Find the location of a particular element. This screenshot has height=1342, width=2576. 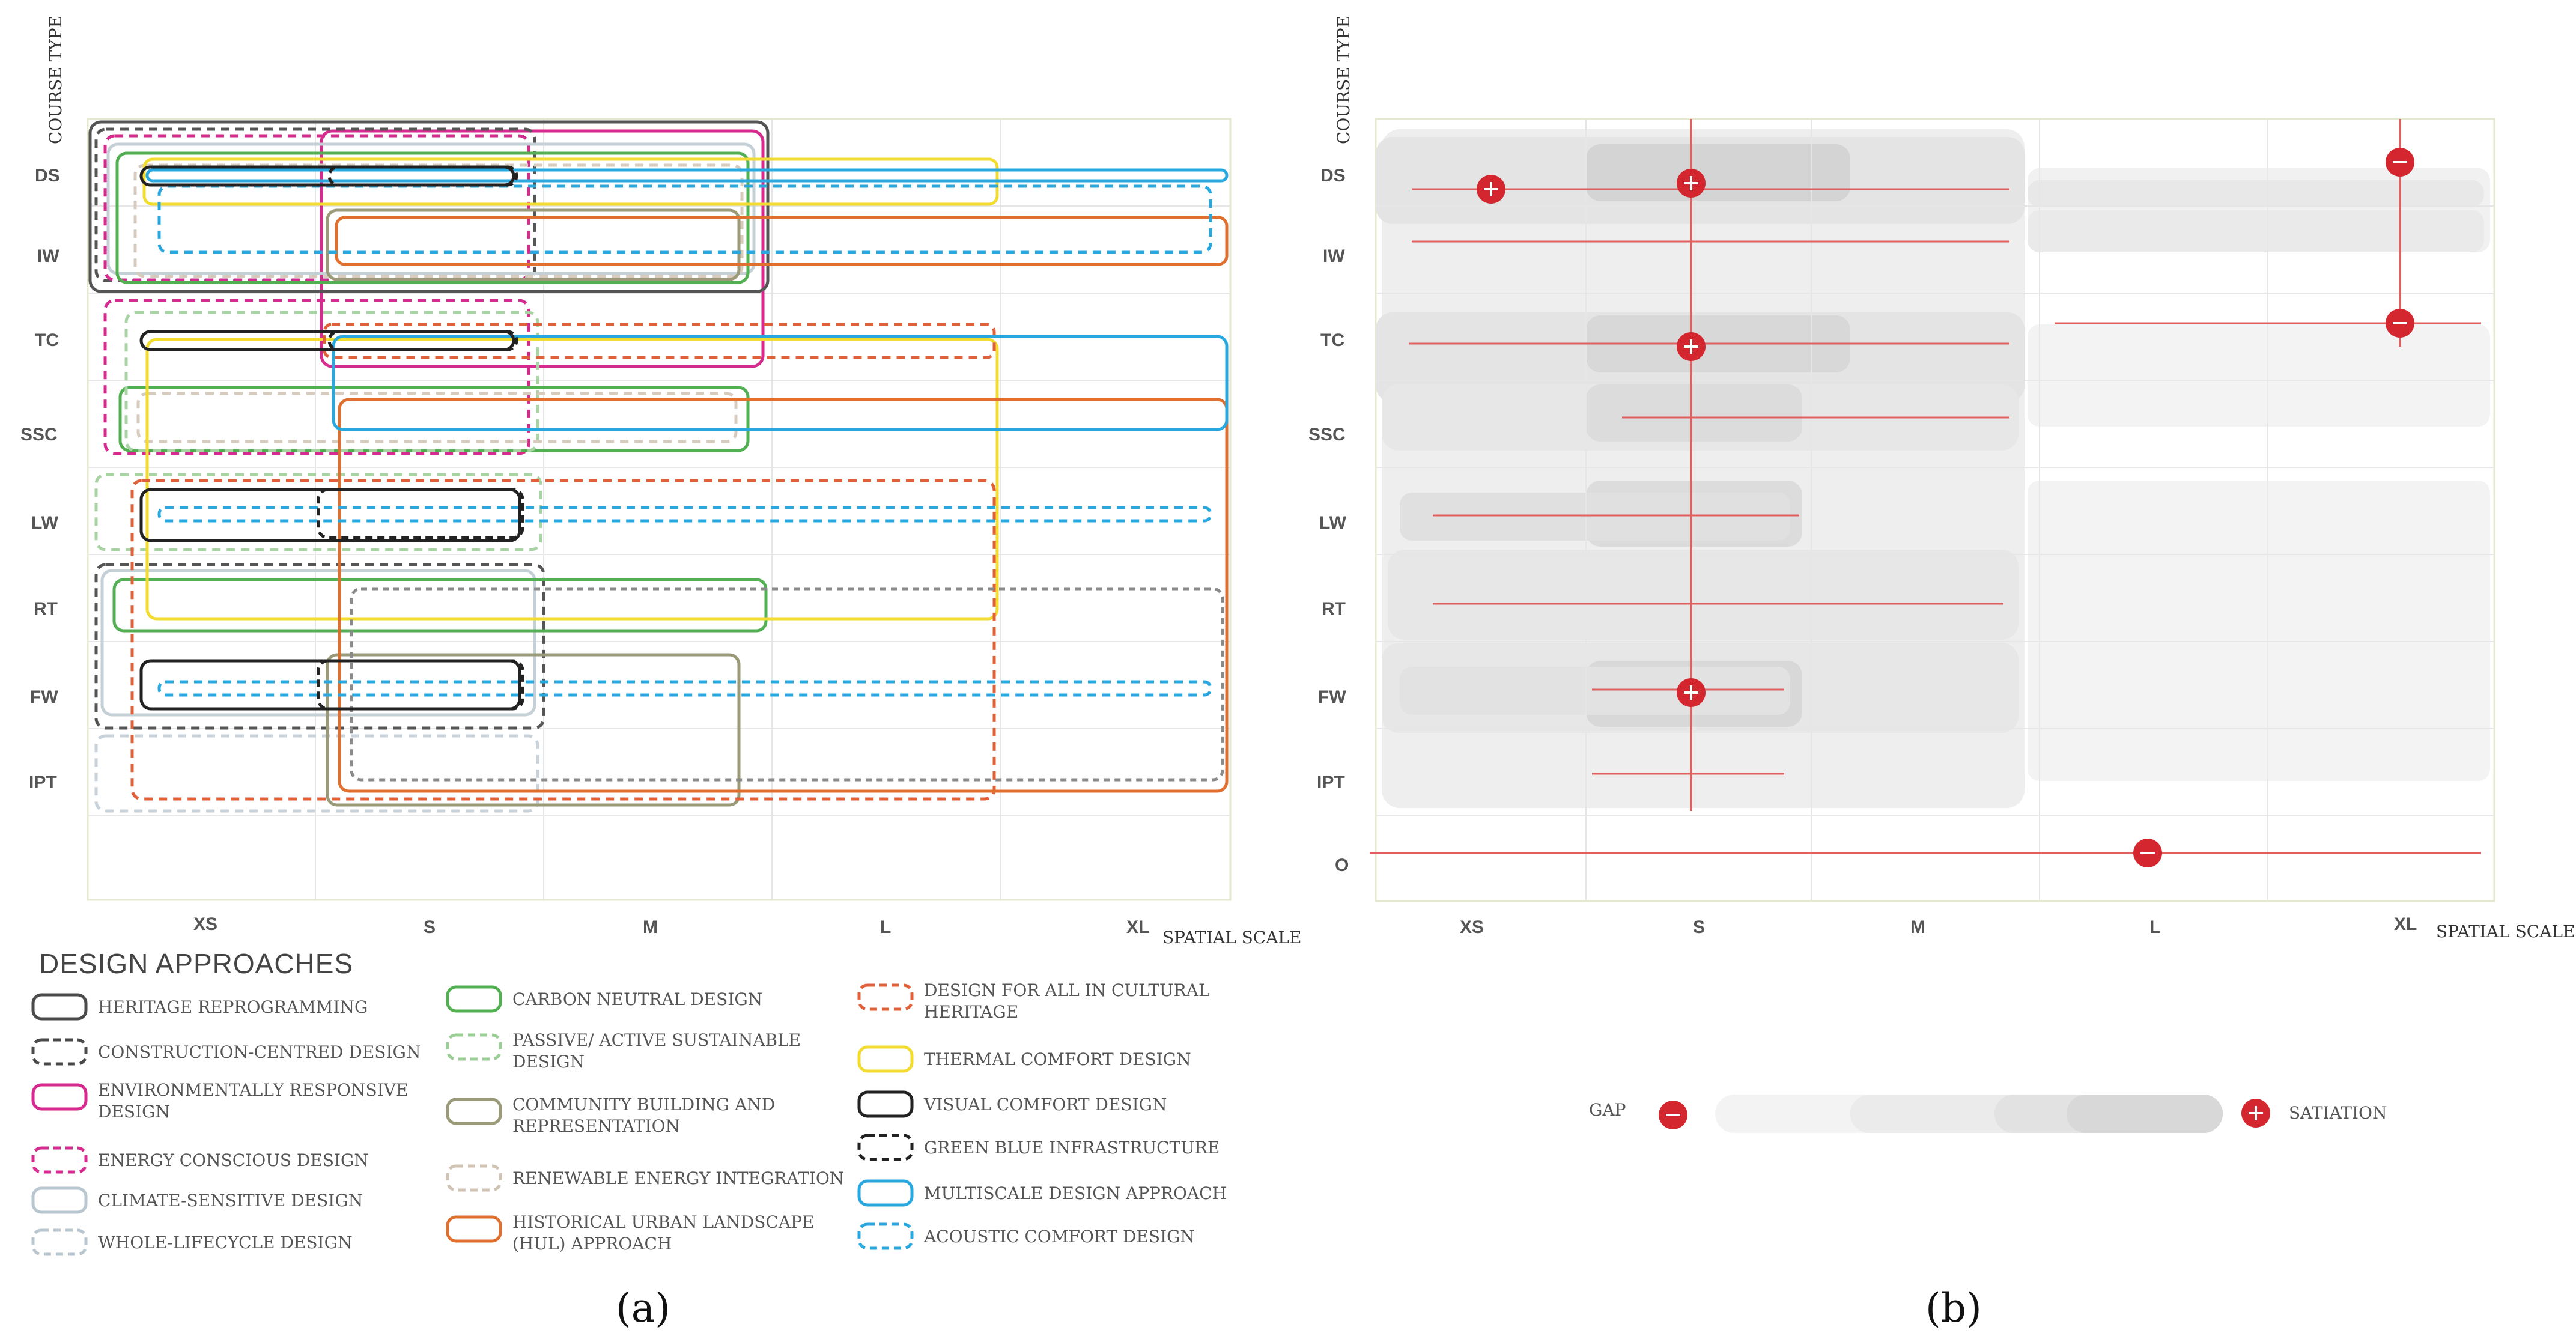

legend-title: DESIGN APPROACHES is located at coordinates (196, 963).